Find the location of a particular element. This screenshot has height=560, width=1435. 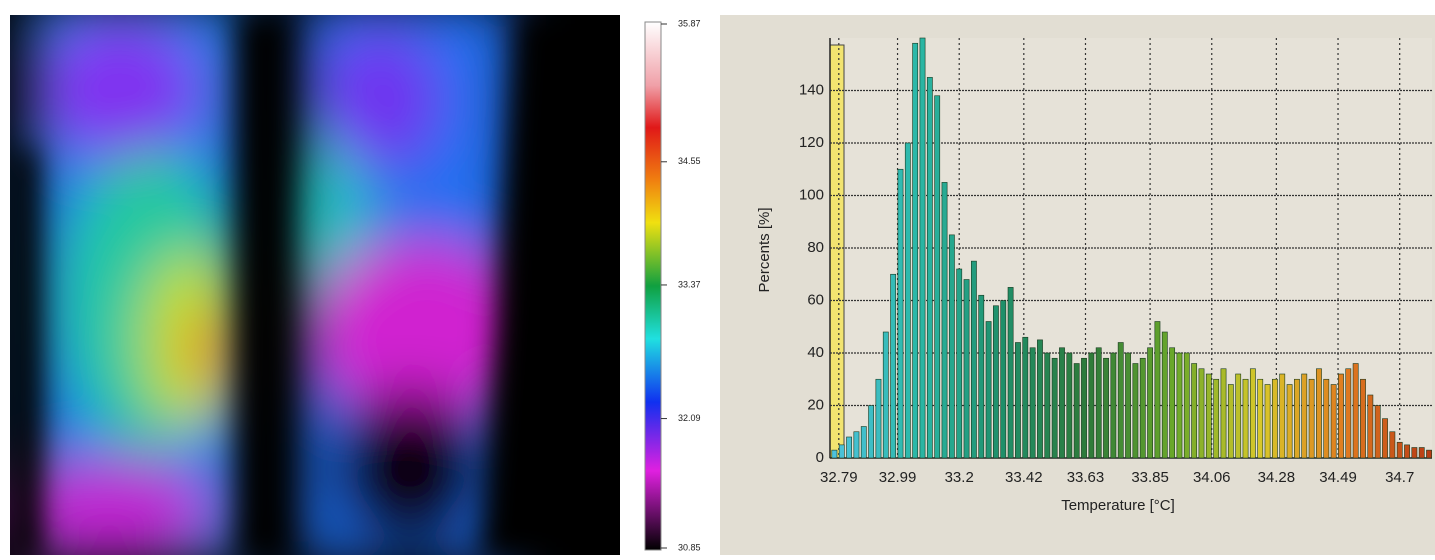

x-tick-label: 34.7 is located at coordinates (1399, 477).